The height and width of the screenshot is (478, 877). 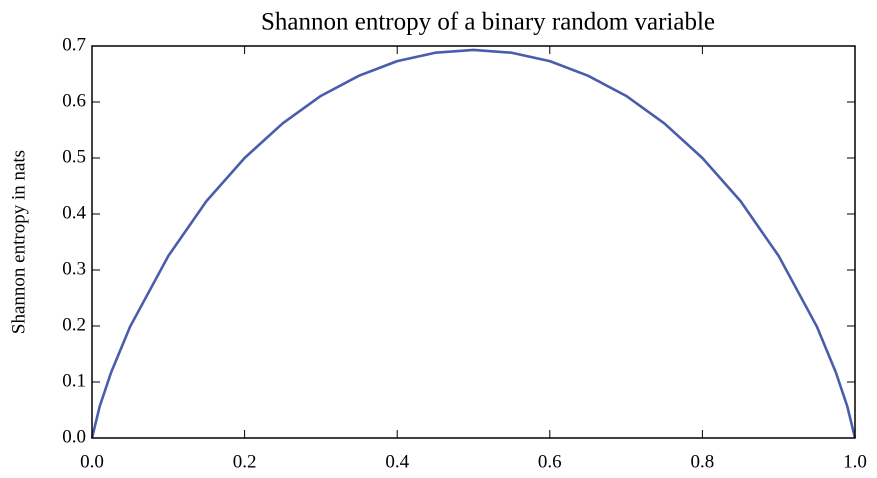 I want to click on y-tick-label: 0.3, so click(x=74, y=268).